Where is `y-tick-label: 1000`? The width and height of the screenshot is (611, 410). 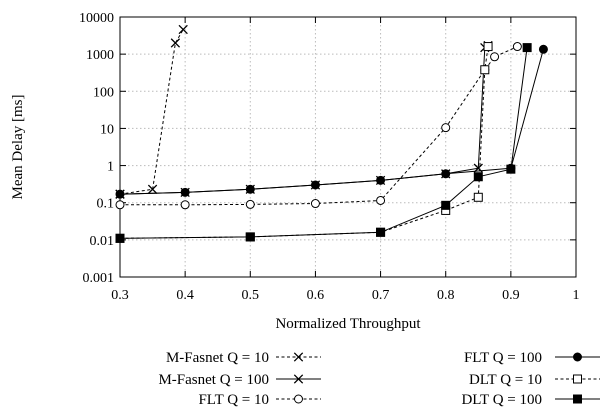 y-tick-label: 1000 is located at coordinates (100, 55).